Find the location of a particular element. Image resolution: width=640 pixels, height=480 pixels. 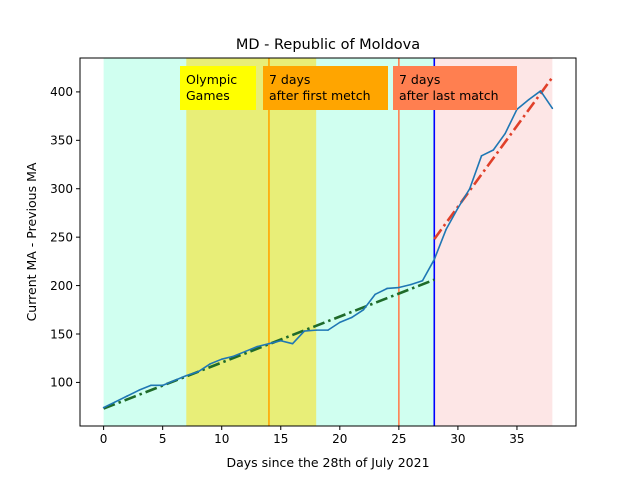

x-tick-label: 20 is located at coordinates (339, 439).